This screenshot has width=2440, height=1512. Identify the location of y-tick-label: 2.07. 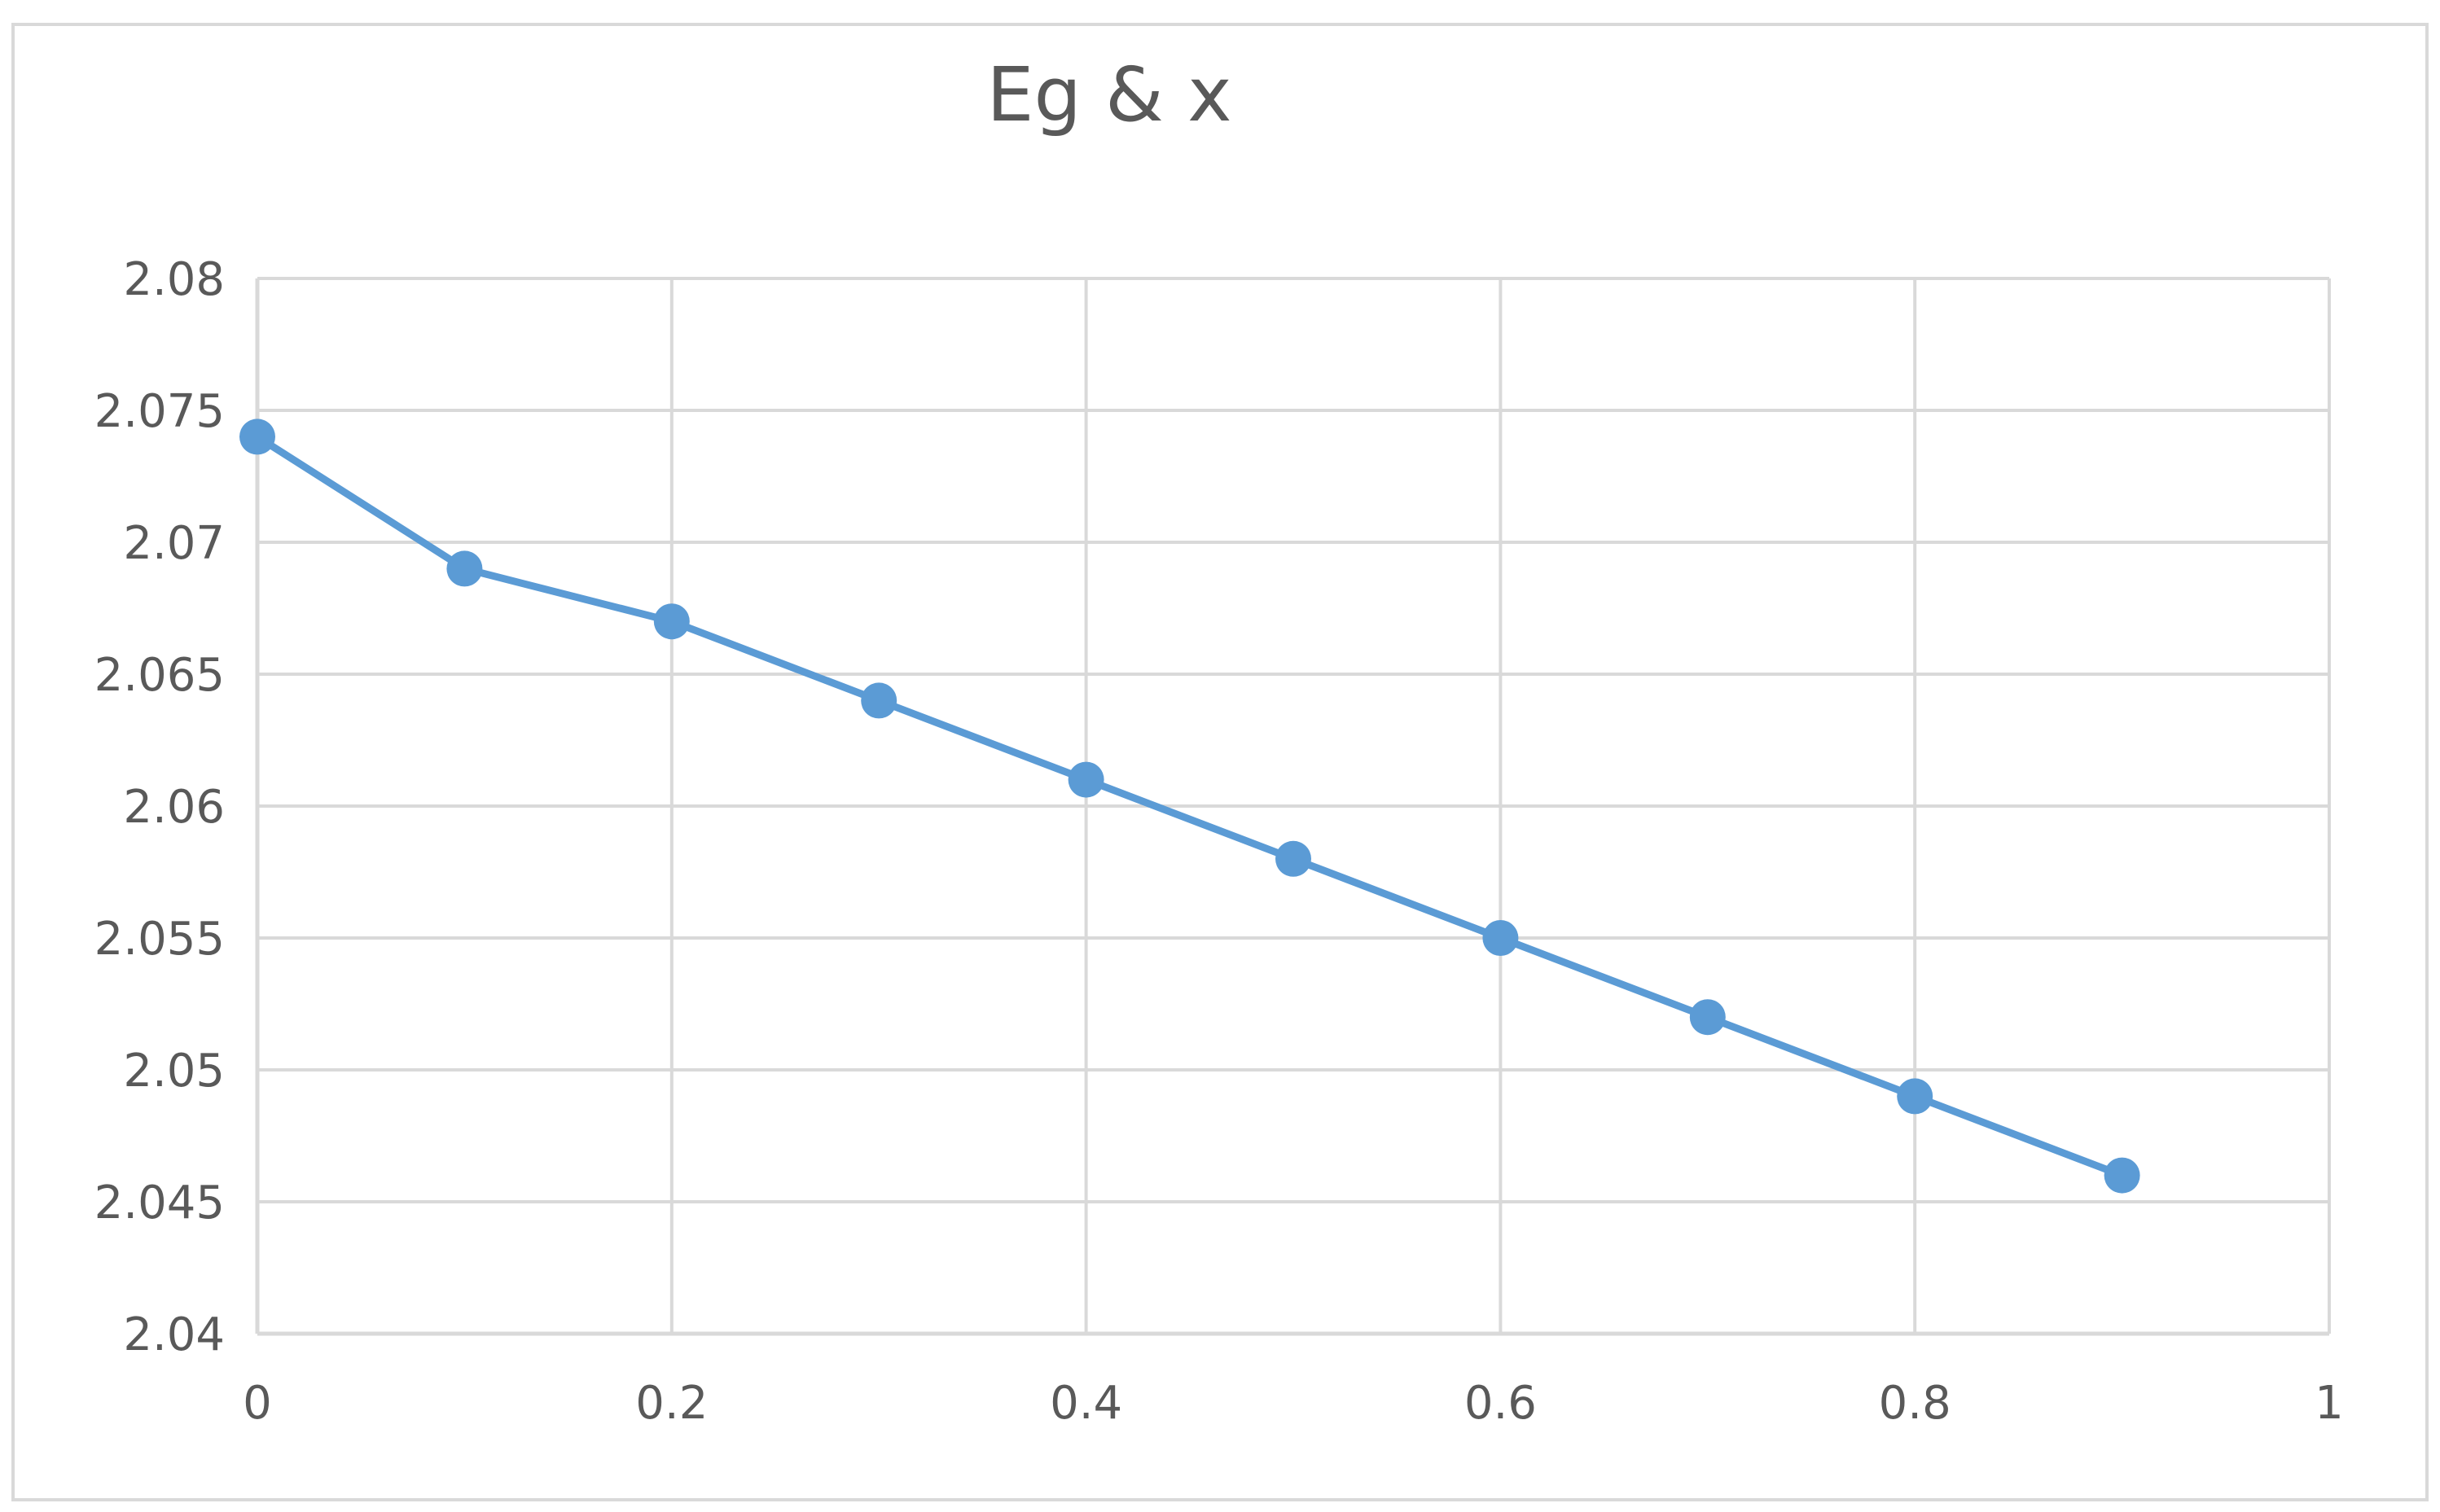
(174, 543).